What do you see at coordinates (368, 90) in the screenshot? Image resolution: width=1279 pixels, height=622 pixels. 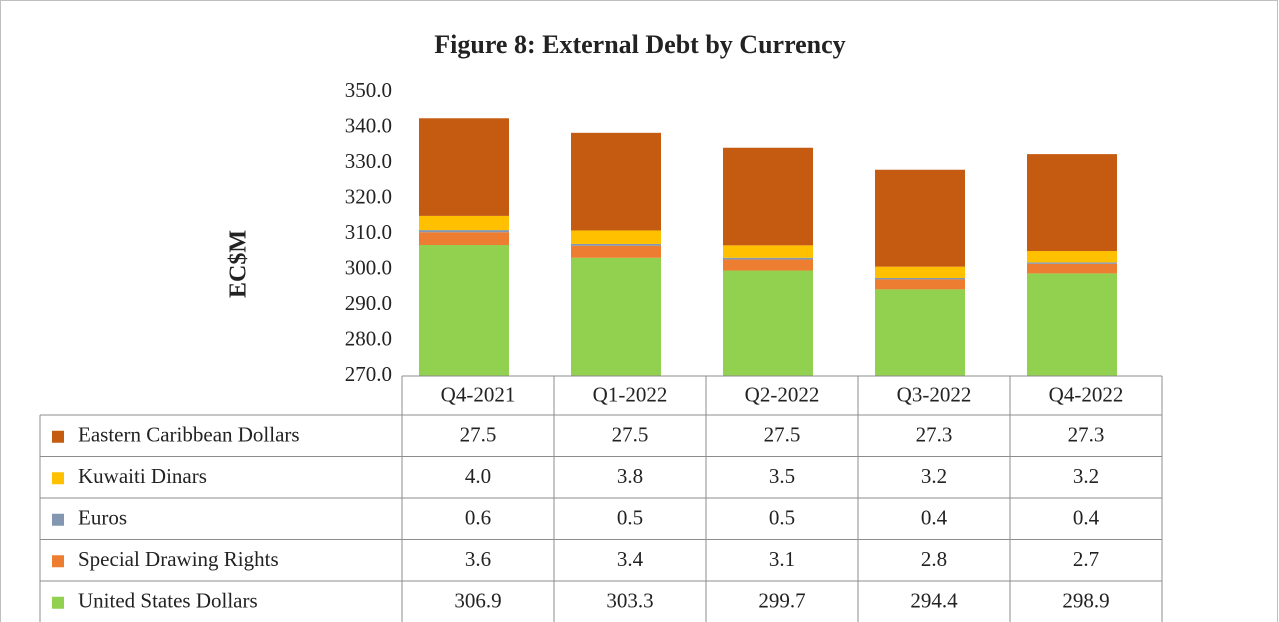 I see `y-tick-label: 350.0` at bounding box center [368, 90].